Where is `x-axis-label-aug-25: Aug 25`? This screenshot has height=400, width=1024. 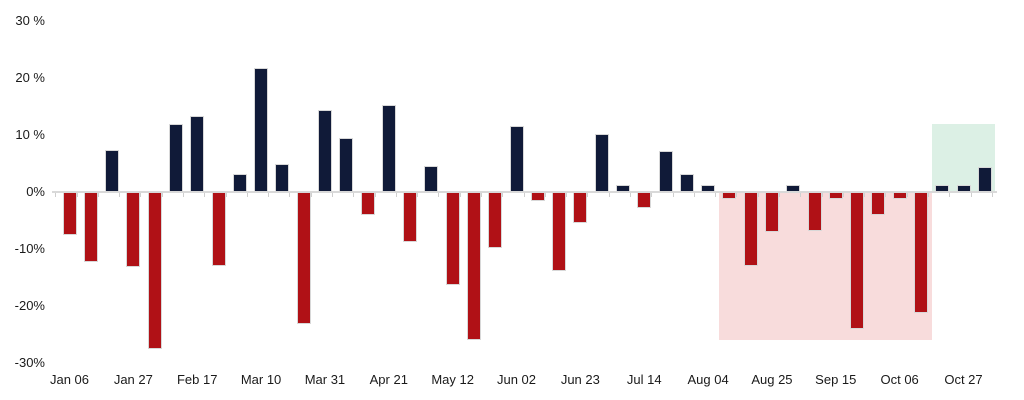
x-axis-label-aug-25: Aug 25 is located at coordinates (772, 379).